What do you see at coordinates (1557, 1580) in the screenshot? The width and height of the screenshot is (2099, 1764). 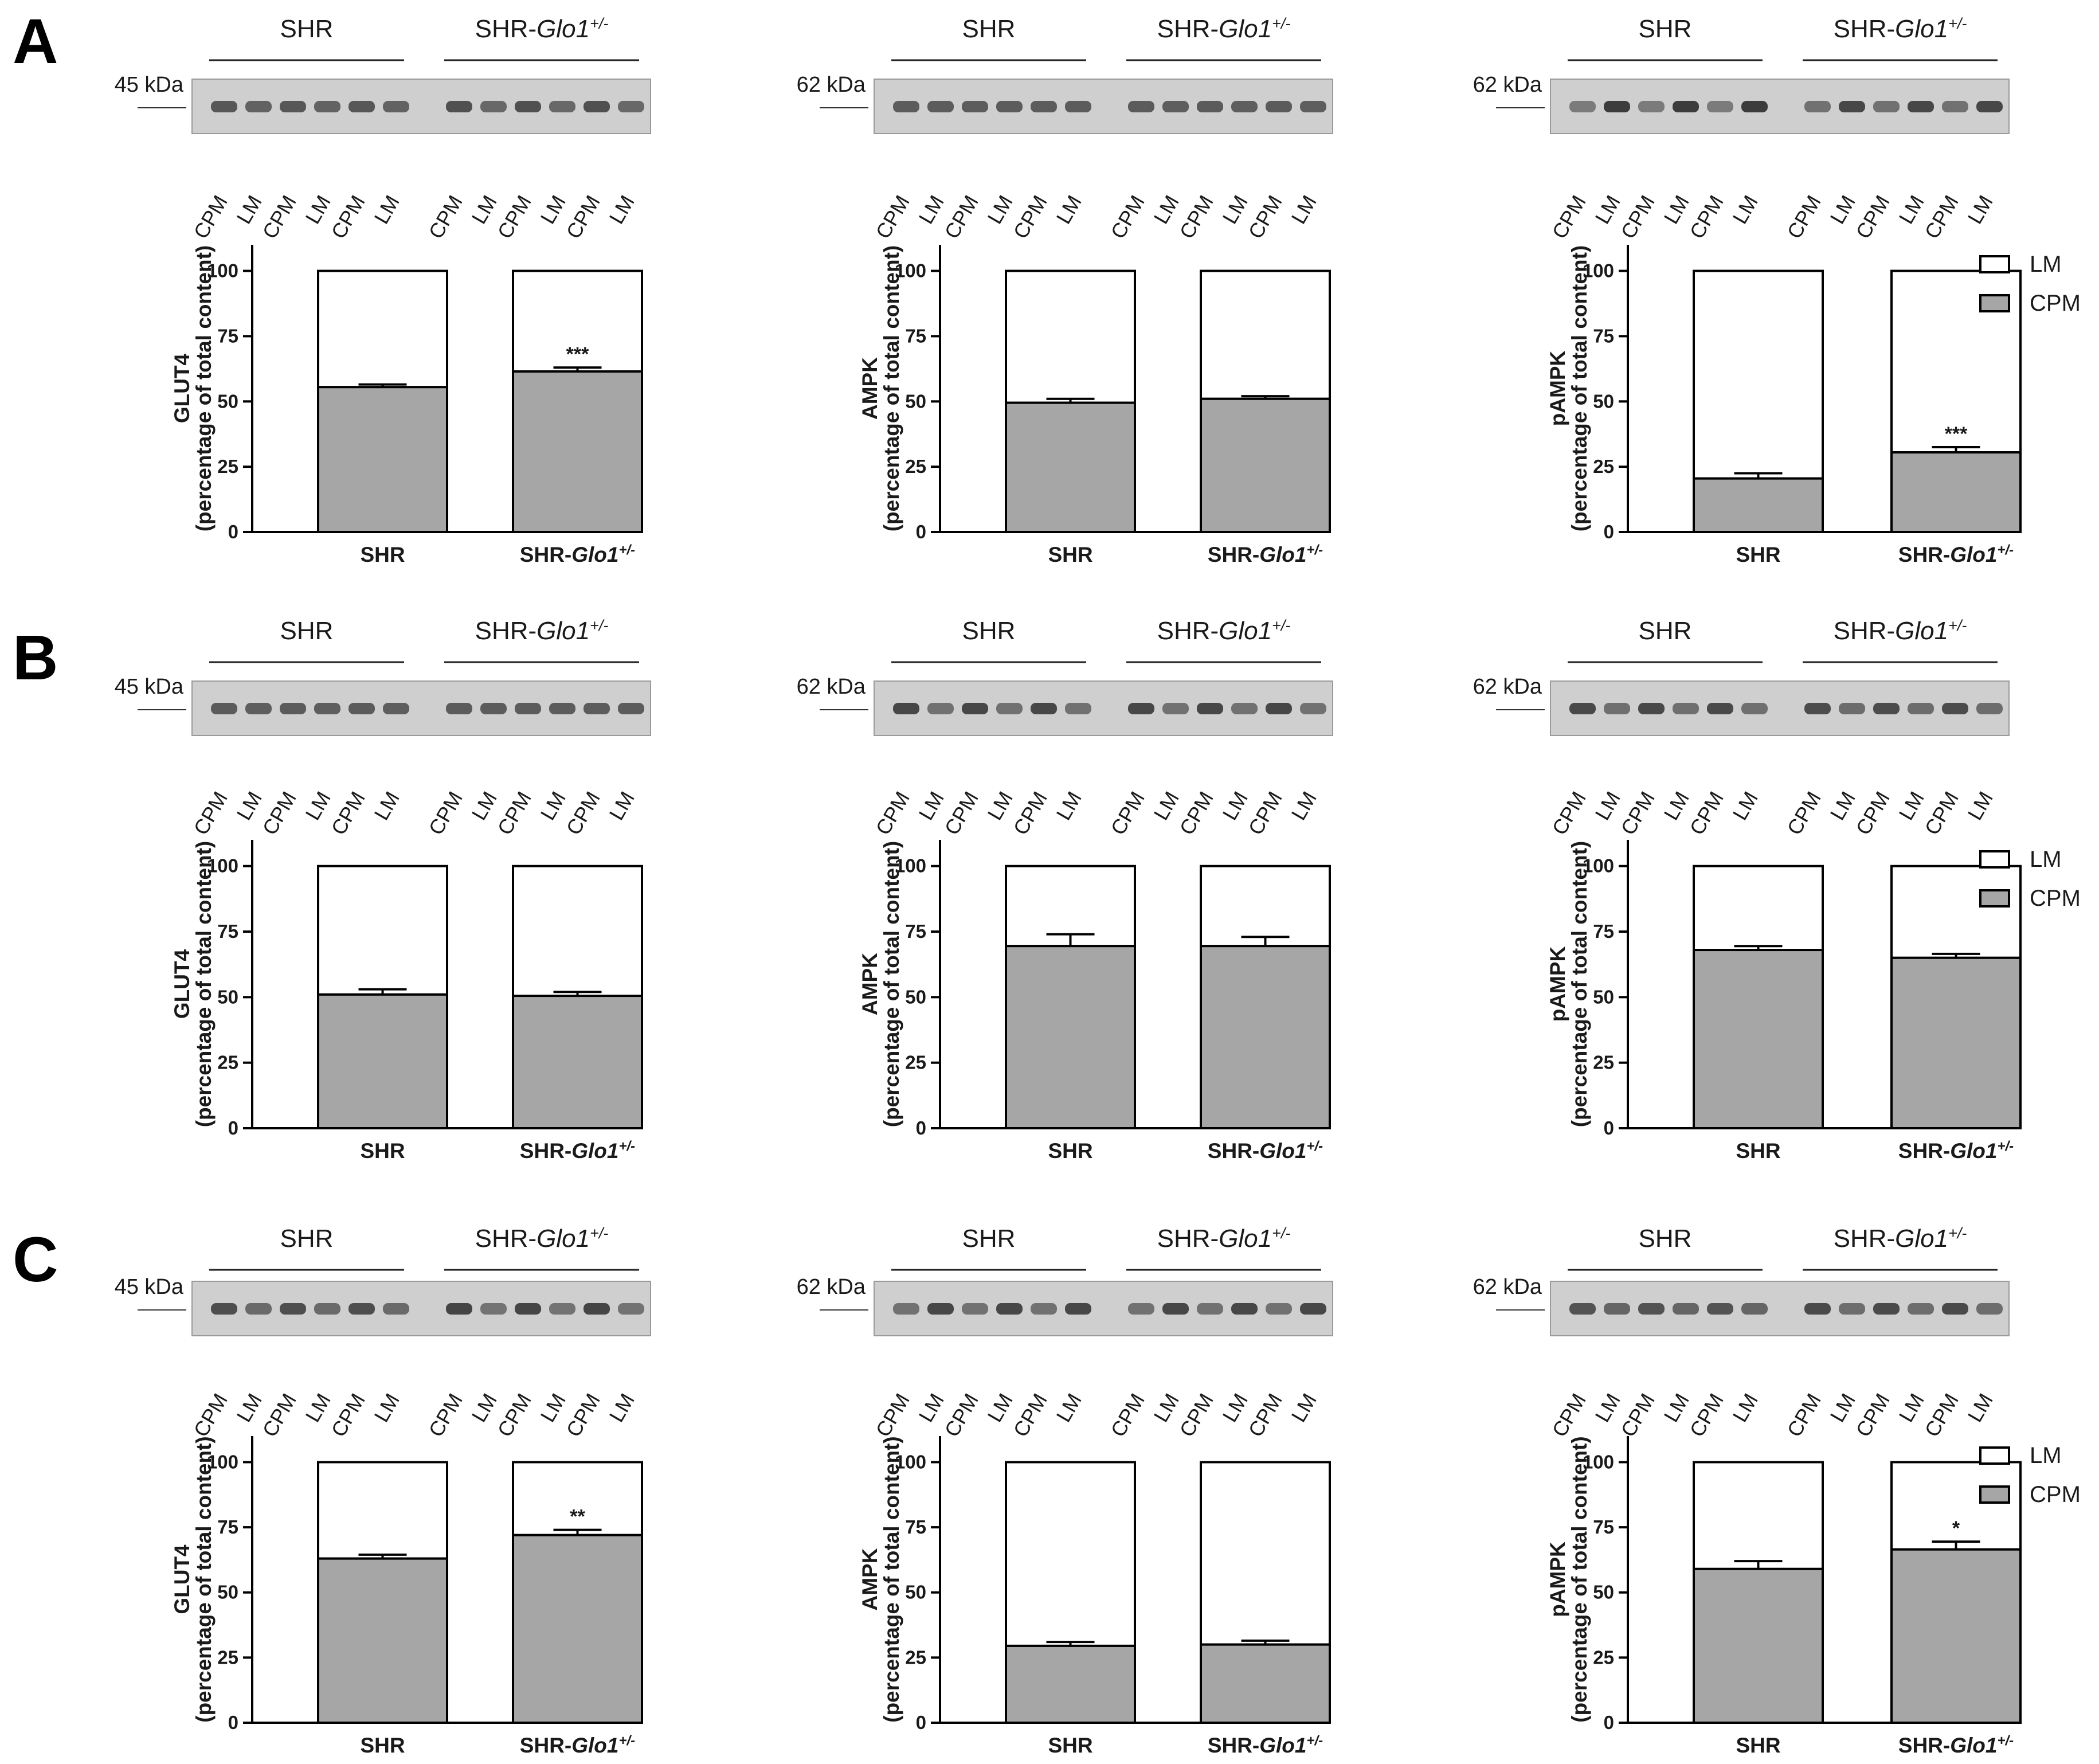 I see `y-axis-title: pAMPK` at bounding box center [1557, 1580].